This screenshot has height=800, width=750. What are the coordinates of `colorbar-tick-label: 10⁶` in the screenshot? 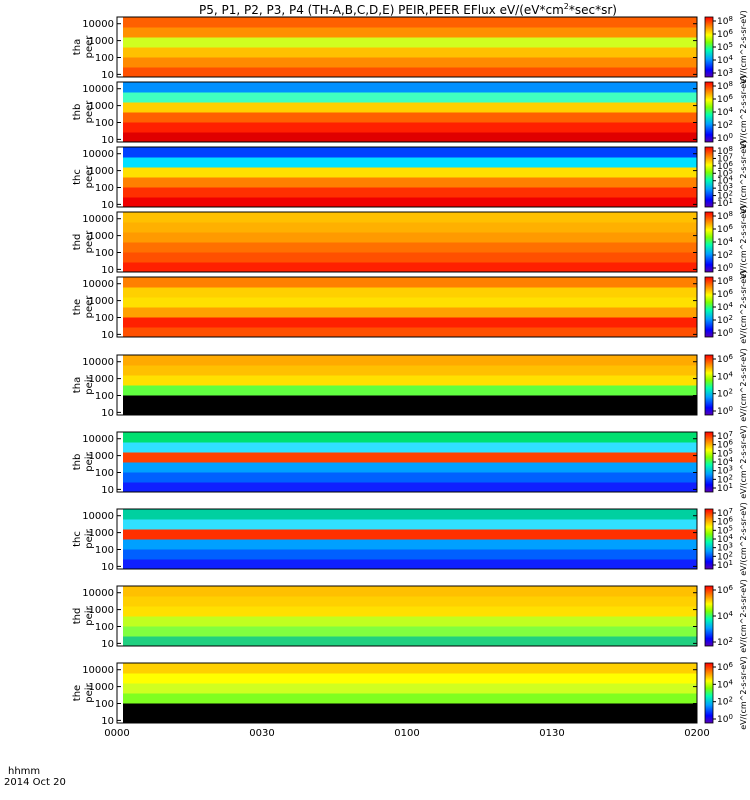 It's located at (725, 522).